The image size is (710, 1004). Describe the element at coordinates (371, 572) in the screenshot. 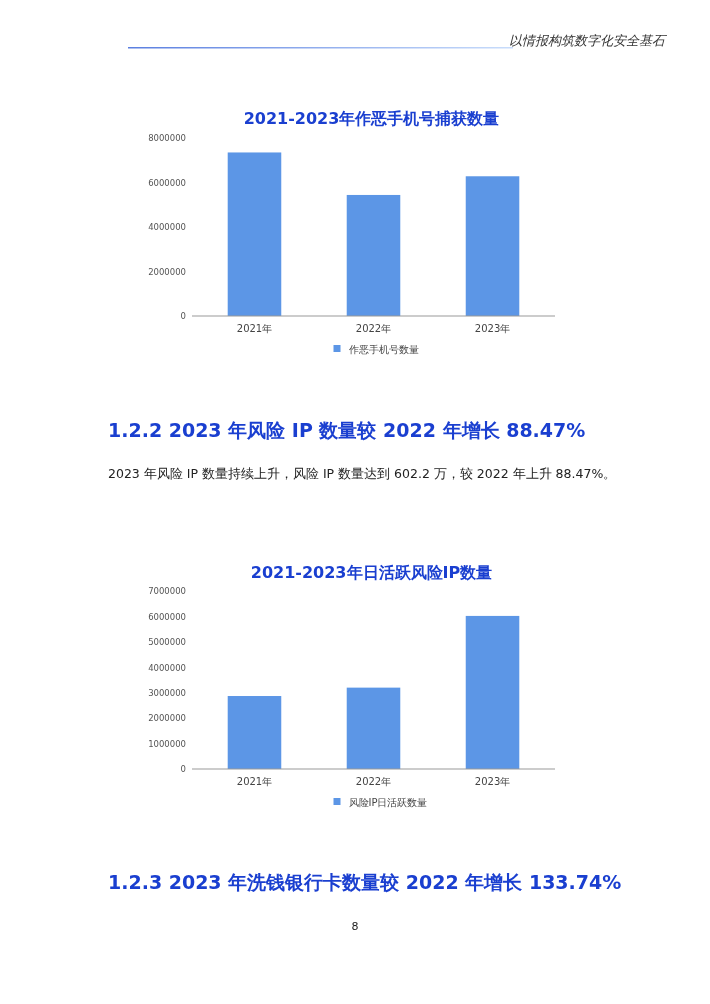

I see `chart-title: 2021-2023年日活跃风险IP数量` at that location.